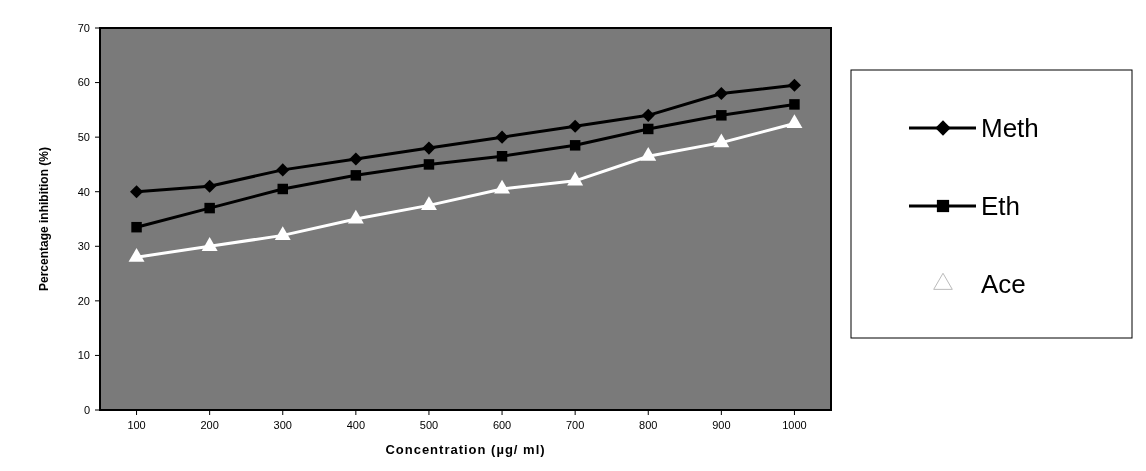 The width and height of the screenshot is (1146, 471). I want to click on y-tick-label: 0, so click(86, 409).